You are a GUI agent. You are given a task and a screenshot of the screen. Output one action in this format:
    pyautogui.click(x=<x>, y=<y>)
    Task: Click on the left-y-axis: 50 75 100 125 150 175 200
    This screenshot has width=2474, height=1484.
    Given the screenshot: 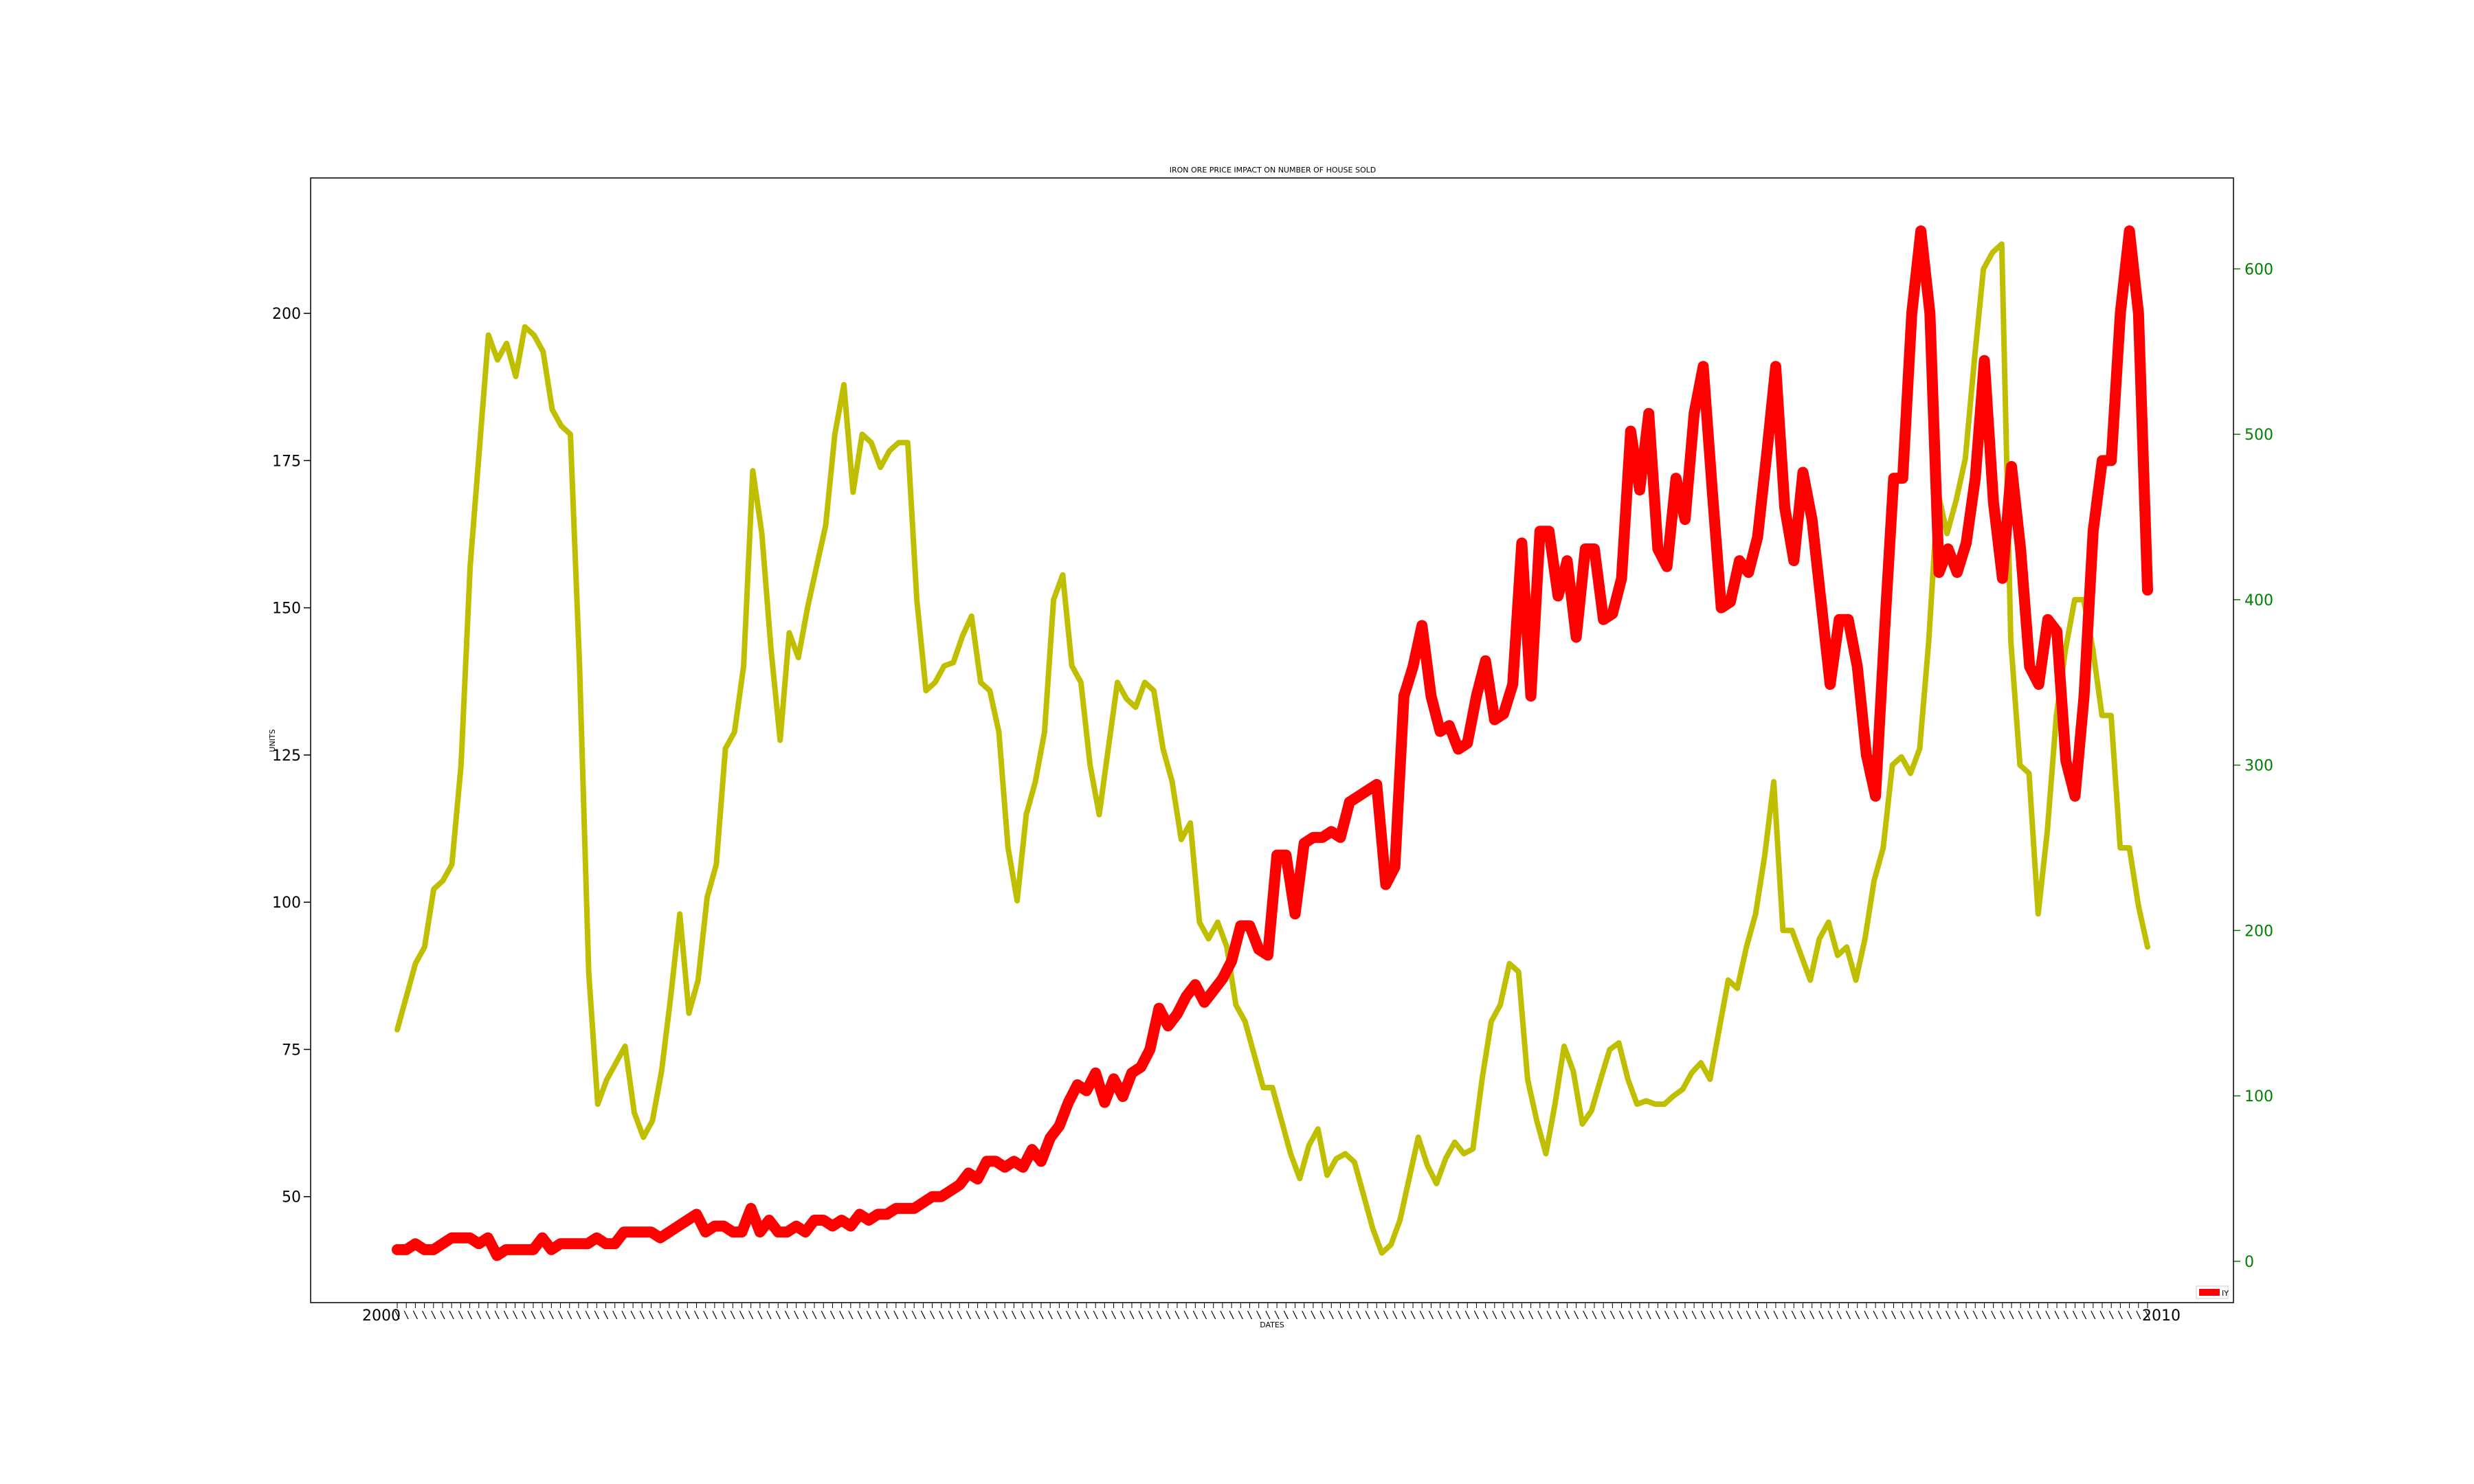 What is the action you would take?
    pyautogui.click(x=291, y=756)
    